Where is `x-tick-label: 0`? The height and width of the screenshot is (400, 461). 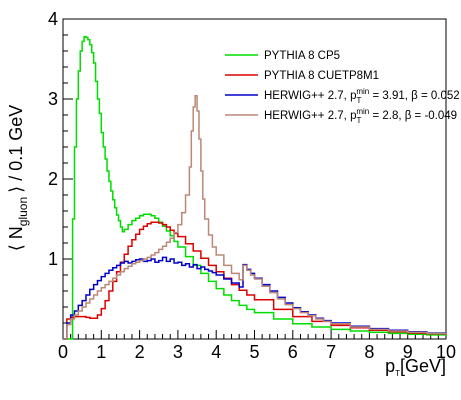 x-tick-label: 0 is located at coordinates (63, 352).